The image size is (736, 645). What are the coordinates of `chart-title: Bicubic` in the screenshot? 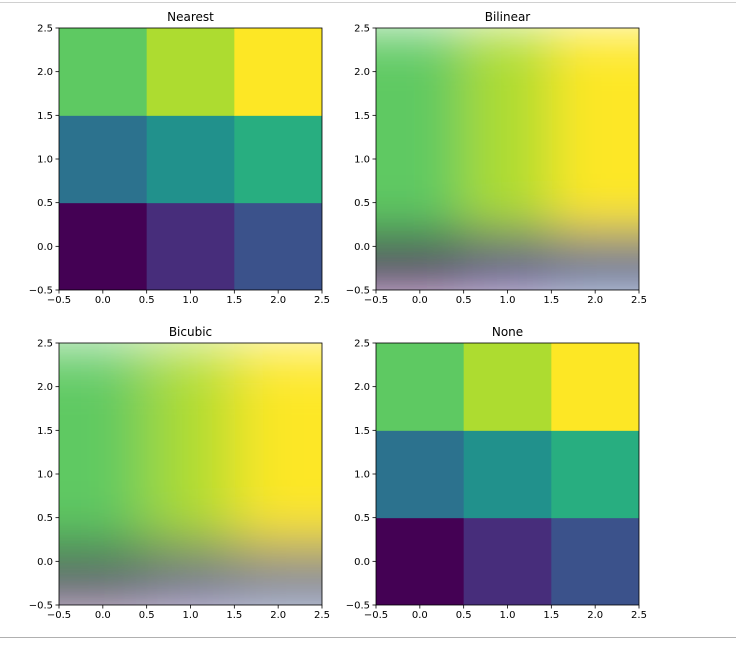 It's located at (190, 332).